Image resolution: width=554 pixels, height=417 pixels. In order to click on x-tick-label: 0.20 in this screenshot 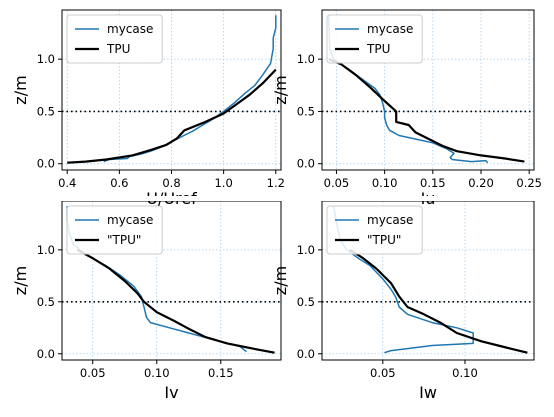, I will do `click(481, 183)`.